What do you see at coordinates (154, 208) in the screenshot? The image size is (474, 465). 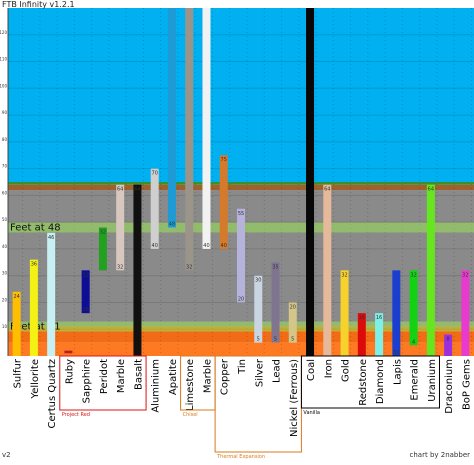 I see `bar-aluminium` at bounding box center [154, 208].